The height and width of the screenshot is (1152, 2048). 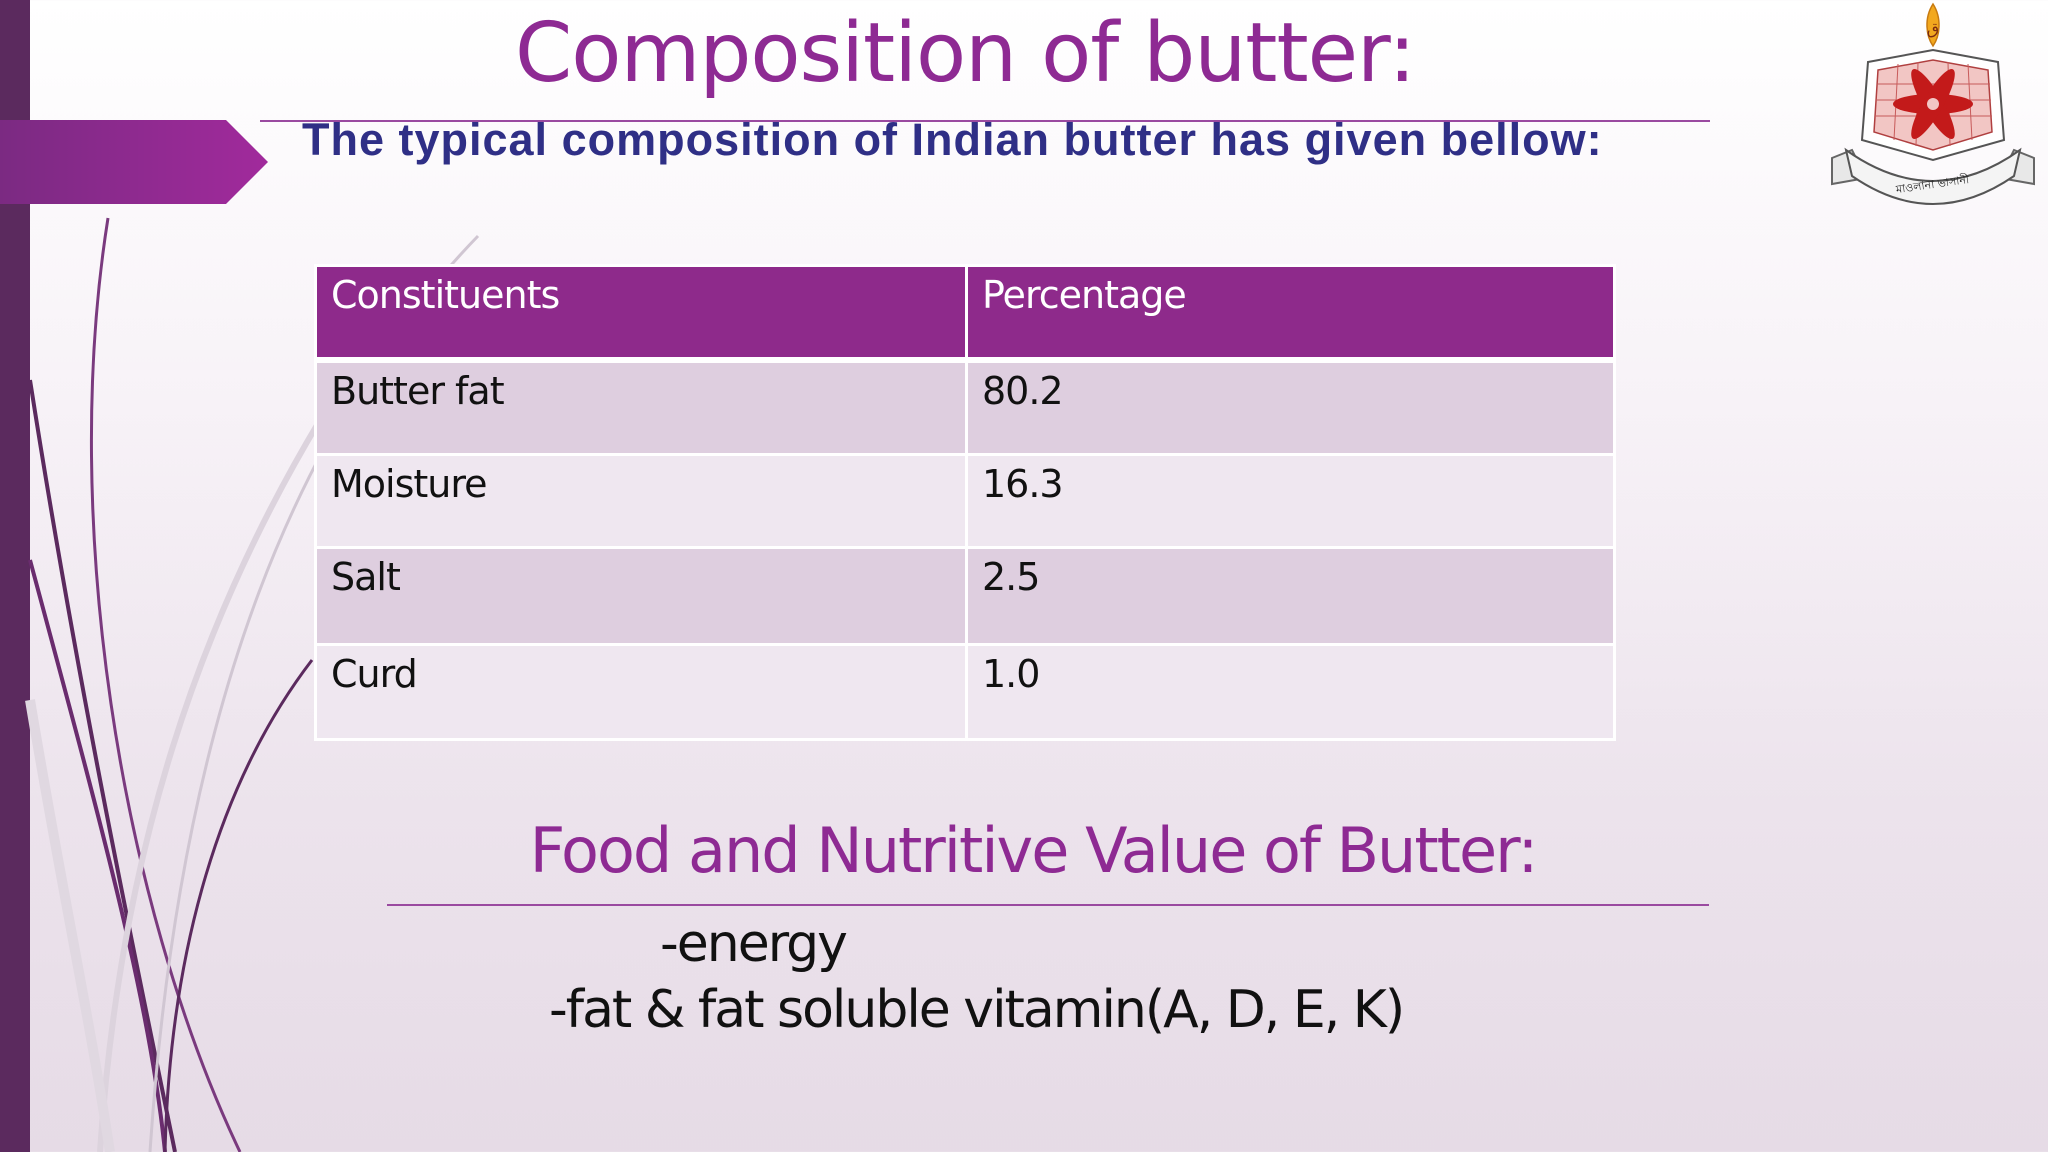 What do you see at coordinates (134, 162) in the screenshot?
I see `title-arrow-tab` at bounding box center [134, 162].